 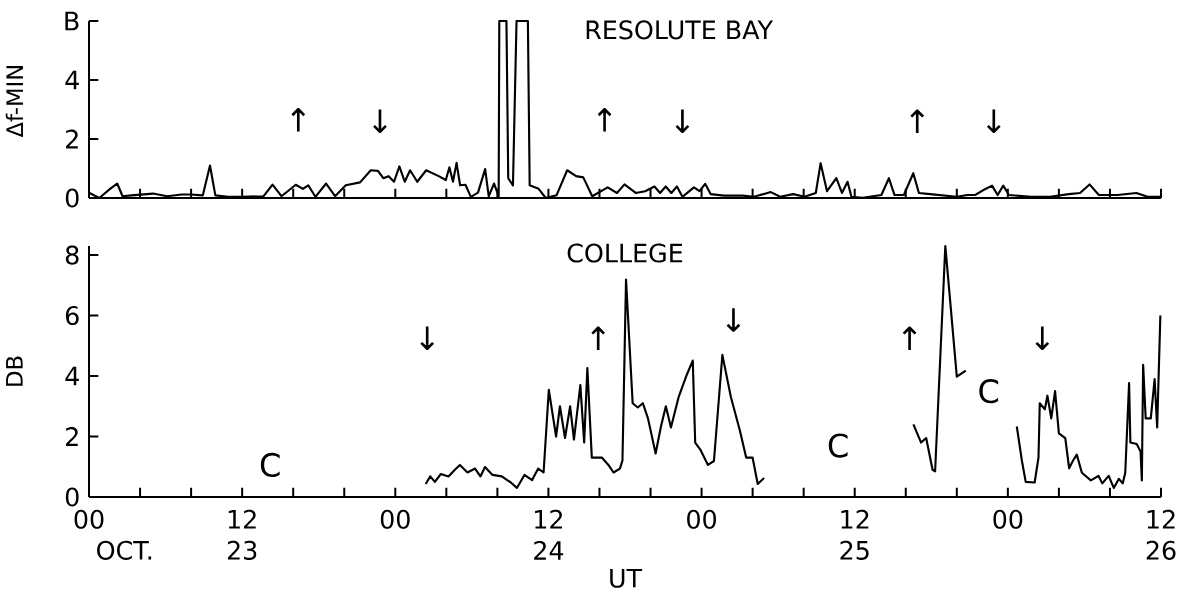 What do you see at coordinates (680, 30) in the screenshot?
I see `chart-title: RESOLUTE BAY` at bounding box center [680, 30].